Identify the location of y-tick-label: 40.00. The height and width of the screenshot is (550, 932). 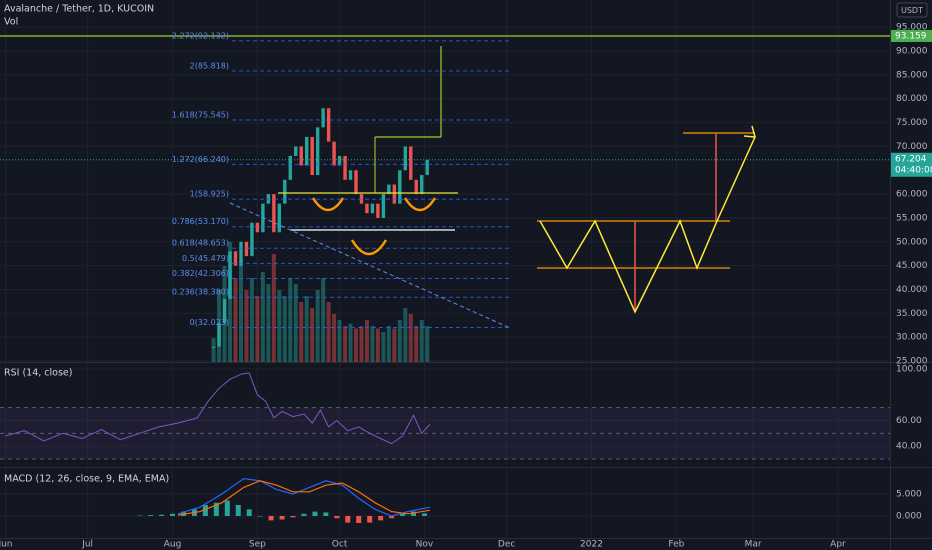
(909, 447).